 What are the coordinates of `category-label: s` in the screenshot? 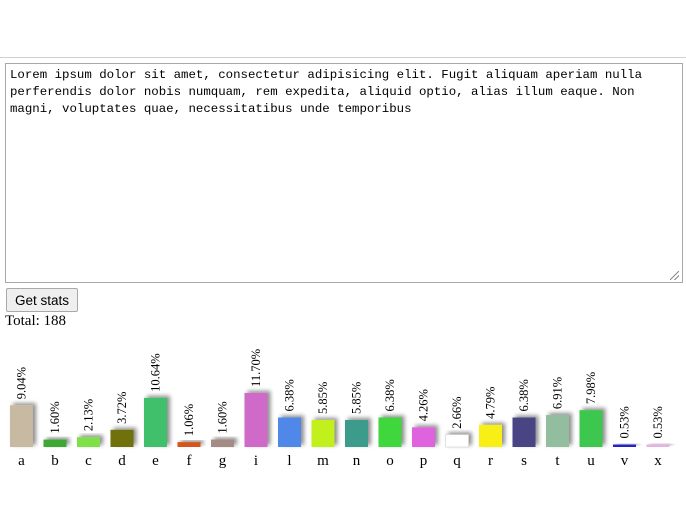 It's located at (524, 461).